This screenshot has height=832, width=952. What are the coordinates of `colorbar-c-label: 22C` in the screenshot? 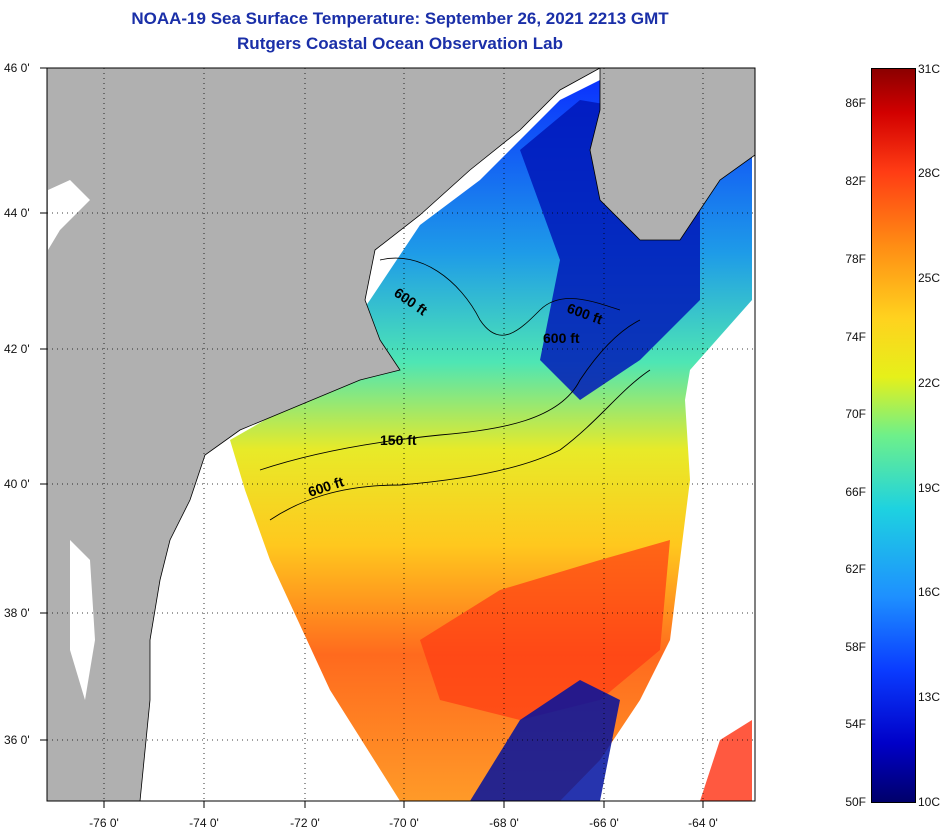 It's located at (929, 383).